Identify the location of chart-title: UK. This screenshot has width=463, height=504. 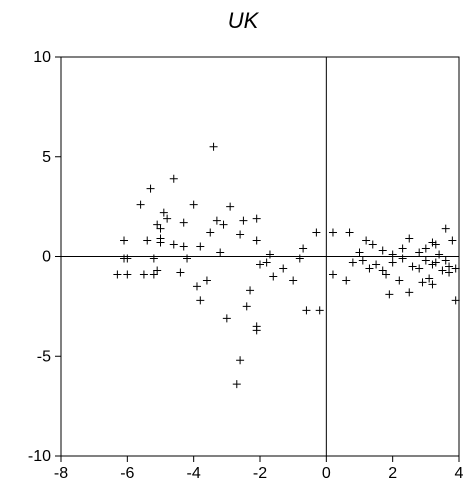
(244, 20).